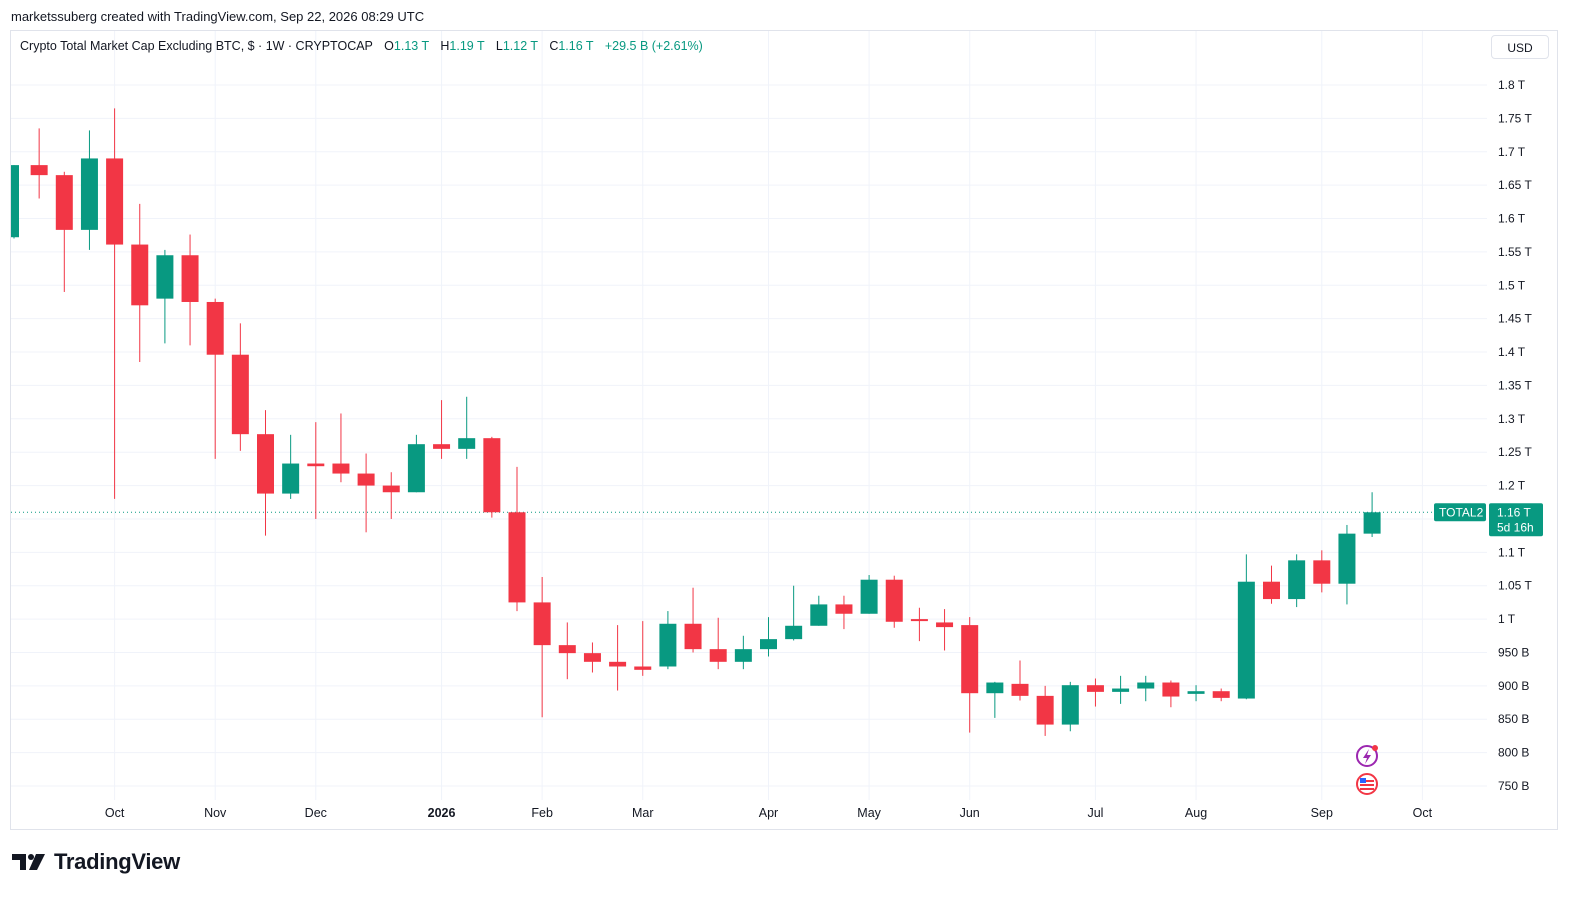 The height and width of the screenshot is (902, 1582). What do you see at coordinates (1196, 813) in the screenshot?
I see `x-tick-label: Aug` at bounding box center [1196, 813].